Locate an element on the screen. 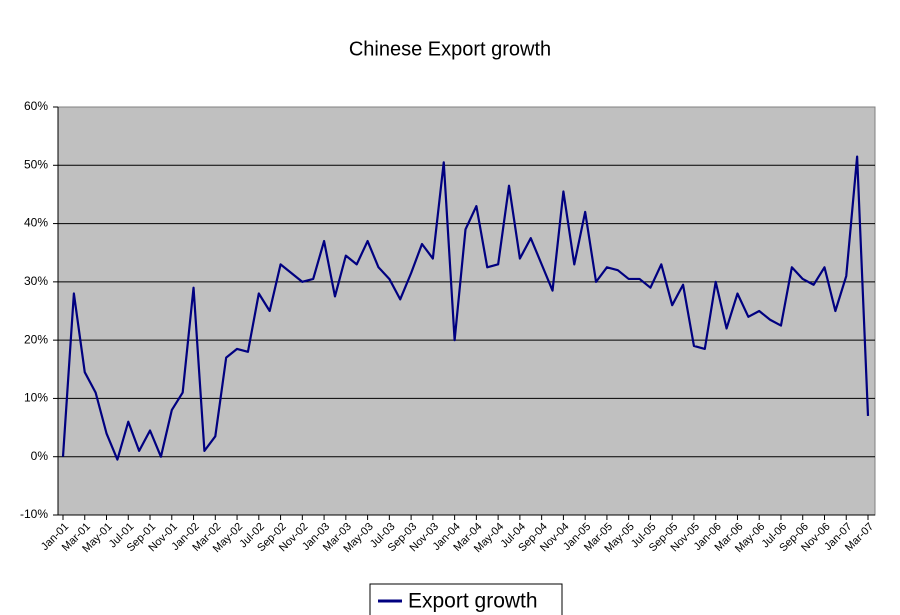 This screenshot has width=900, height=615. y-tick-label: 20% is located at coordinates (36, 339).